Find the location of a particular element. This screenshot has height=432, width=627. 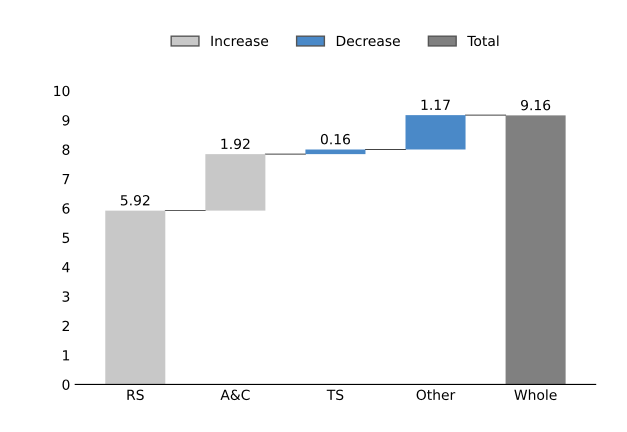

data-label: 5.92 is located at coordinates (135, 200).